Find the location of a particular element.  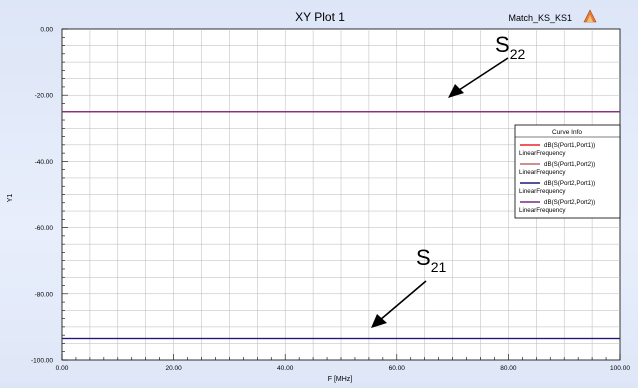

s21-annotation: S21 is located at coordinates (408, 286).